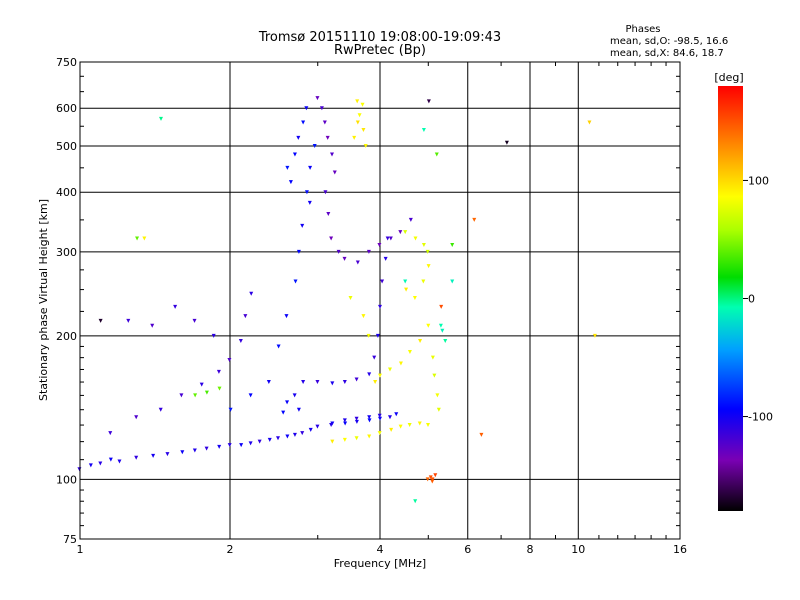 This screenshot has height=600, width=800. Describe the element at coordinates (728, 77) in the screenshot. I see `colorbar-label: [deg]` at that location.